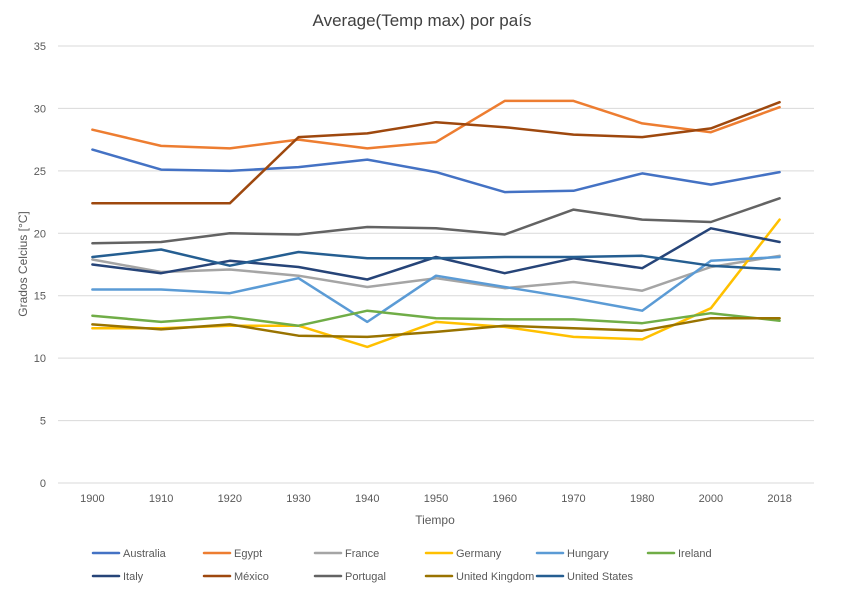 This screenshot has width=844, height=600. Describe the element at coordinates (436, 259) in the screenshot. I see `series-line-united-states` at that location.